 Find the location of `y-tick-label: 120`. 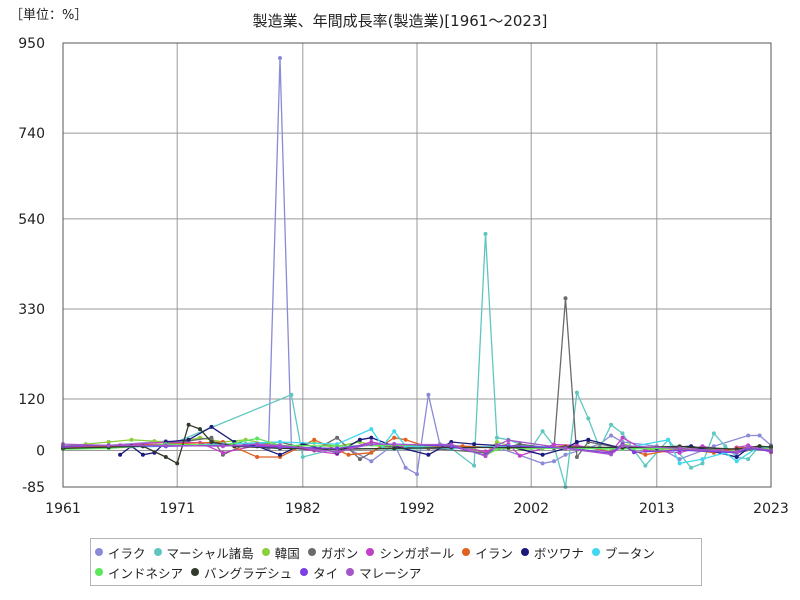

y-tick-label: 120 is located at coordinates (31, 400).